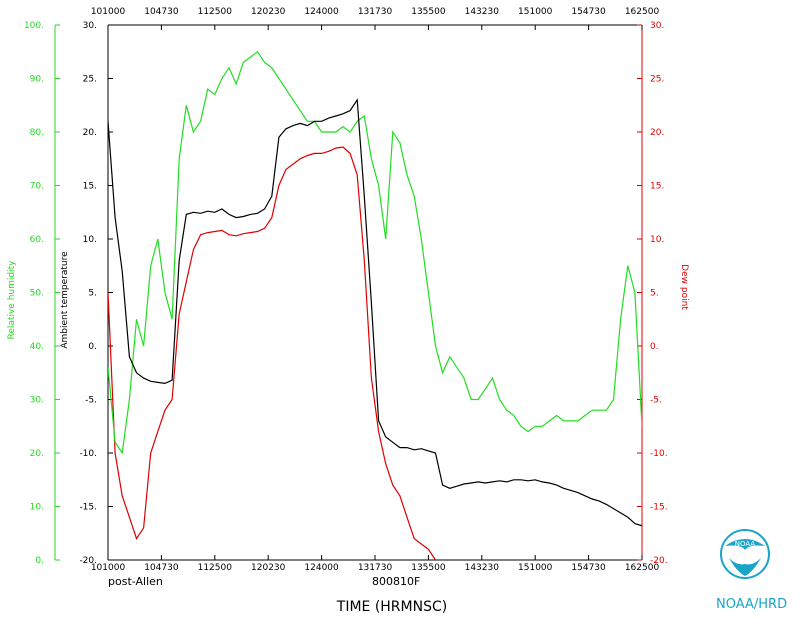 The image size is (800, 640). What do you see at coordinates (657, 240) in the screenshot?
I see `dew-tick-label: 10.` at bounding box center [657, 240].